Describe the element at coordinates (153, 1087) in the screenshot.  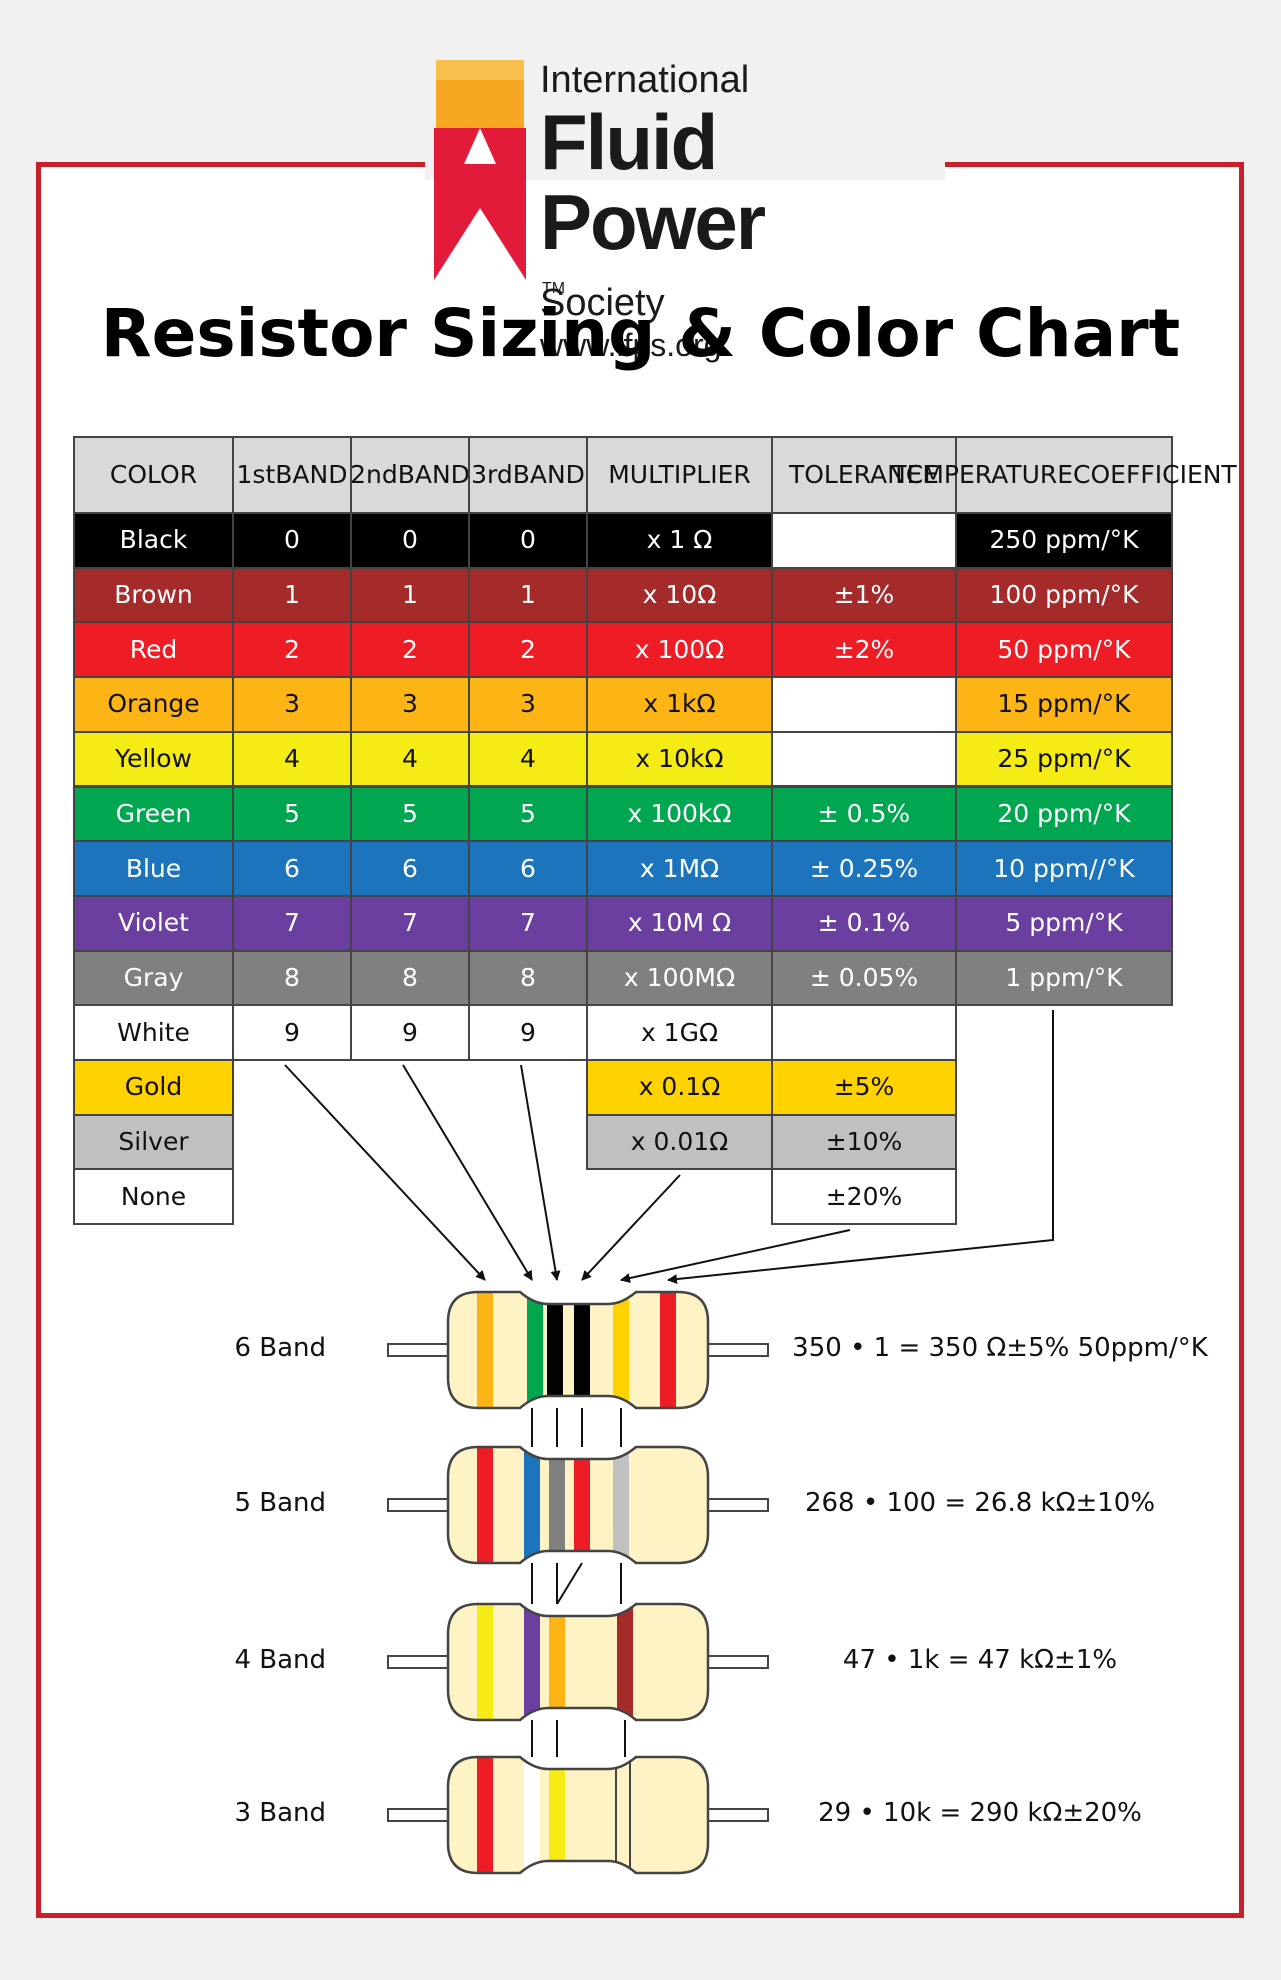
I see `cell-text: Gold` at that location.